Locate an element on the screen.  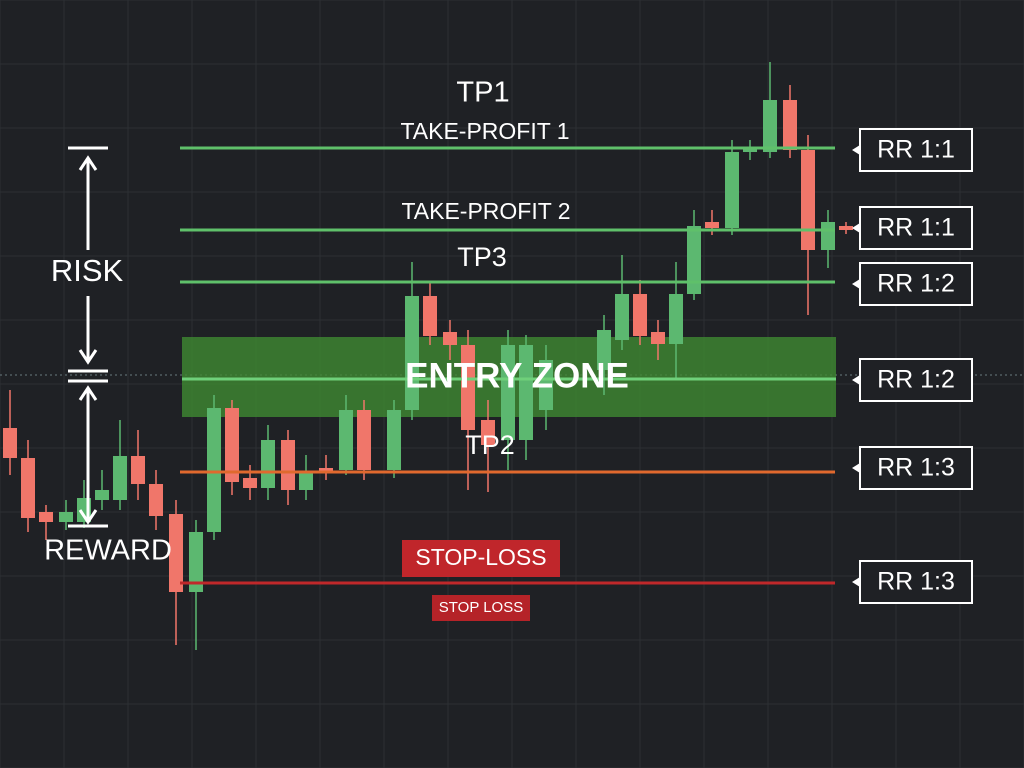
entry-zone-label: ENTRY ZONE is located at coordinates (517, 375).